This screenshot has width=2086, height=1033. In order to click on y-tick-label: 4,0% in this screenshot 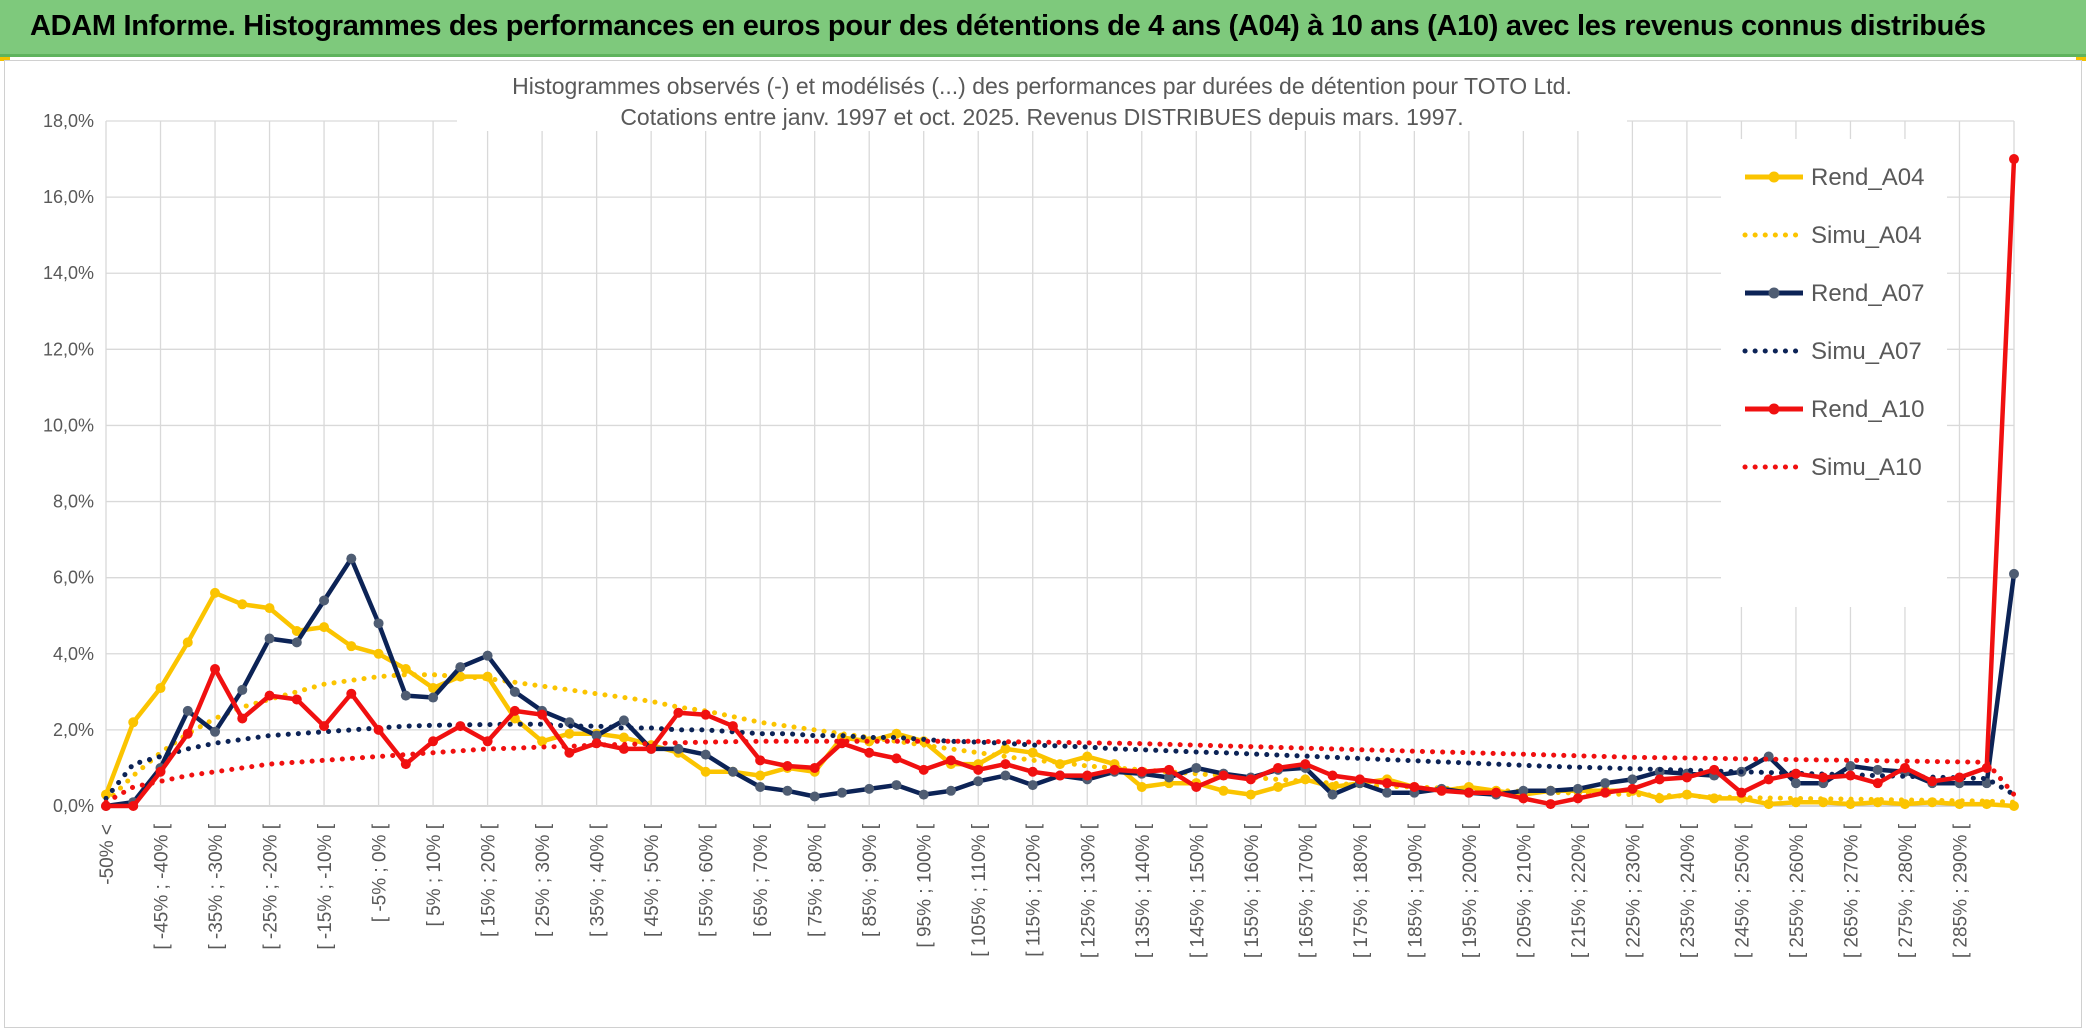, I will do `click(73, 654)`.